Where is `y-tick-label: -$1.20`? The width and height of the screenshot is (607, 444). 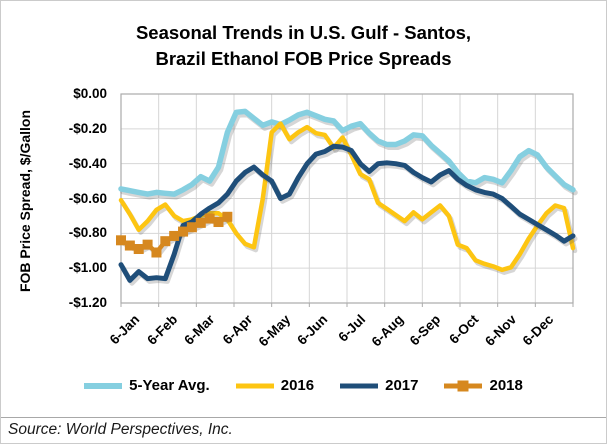 y-tick-label: -$1.20 is located at coordinates (87, 302).